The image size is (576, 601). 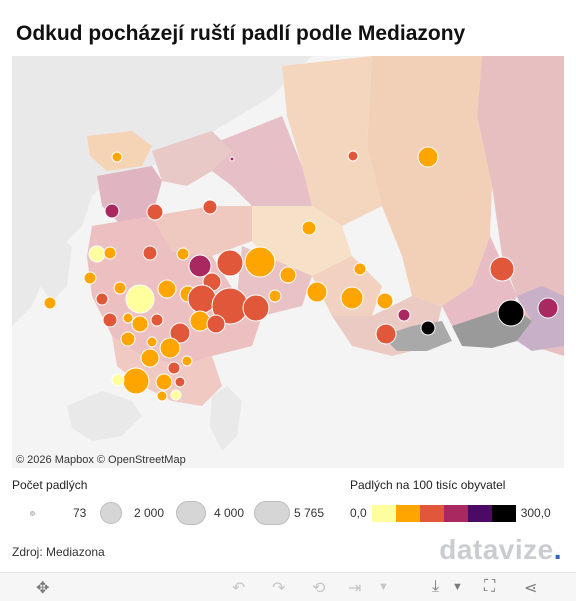 What do you see at coordinates (226, 418) in the screenshot?
I see `caspian-sea` at bounding box center [226, 418].